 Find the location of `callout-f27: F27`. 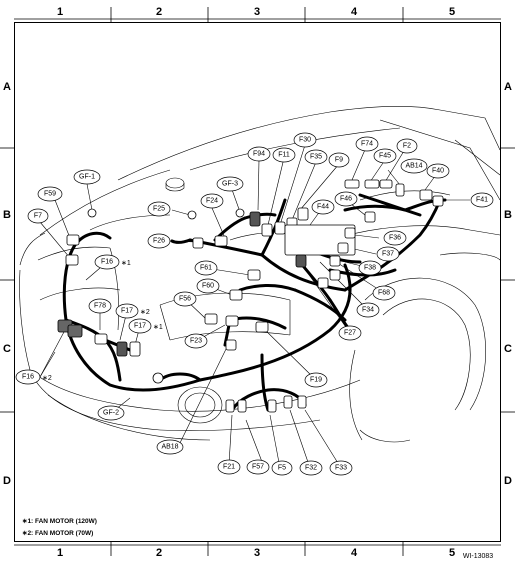

callout-f27: F27 is located at coordinates (350, 333).